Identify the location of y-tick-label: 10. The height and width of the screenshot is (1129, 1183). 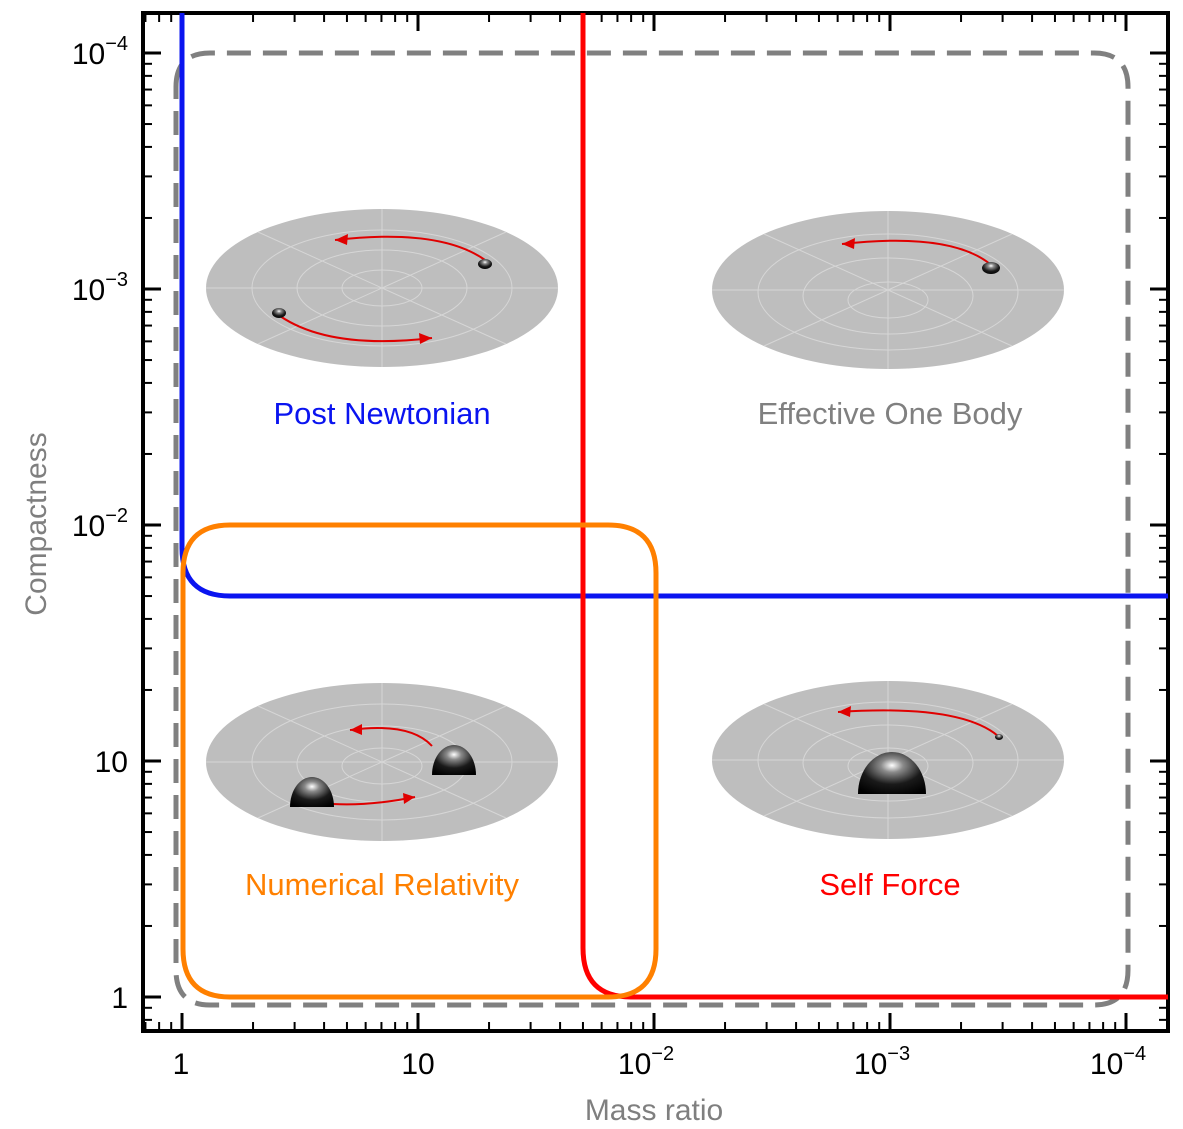
(111, 762).